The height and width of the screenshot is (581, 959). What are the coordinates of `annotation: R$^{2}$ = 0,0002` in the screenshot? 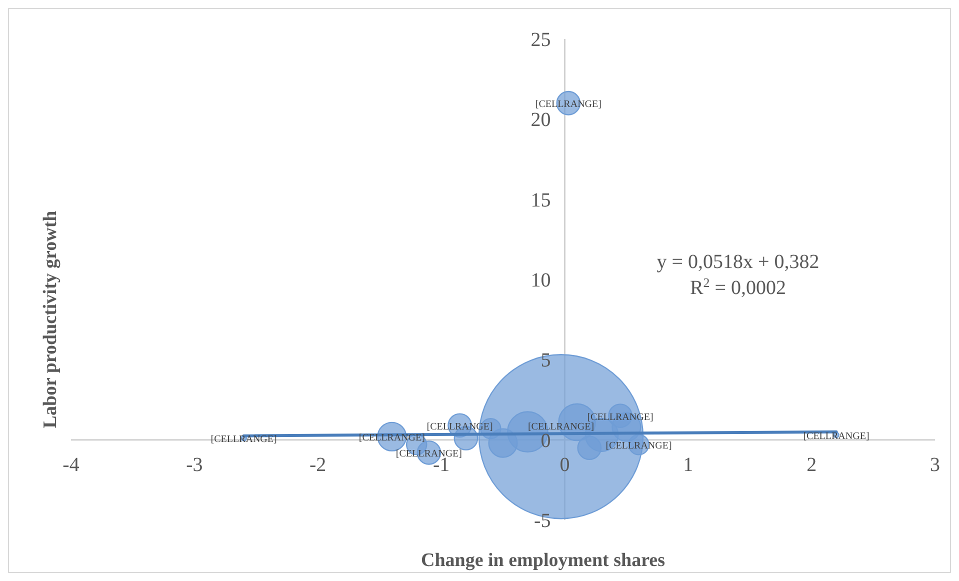 It's located at (738, 286).